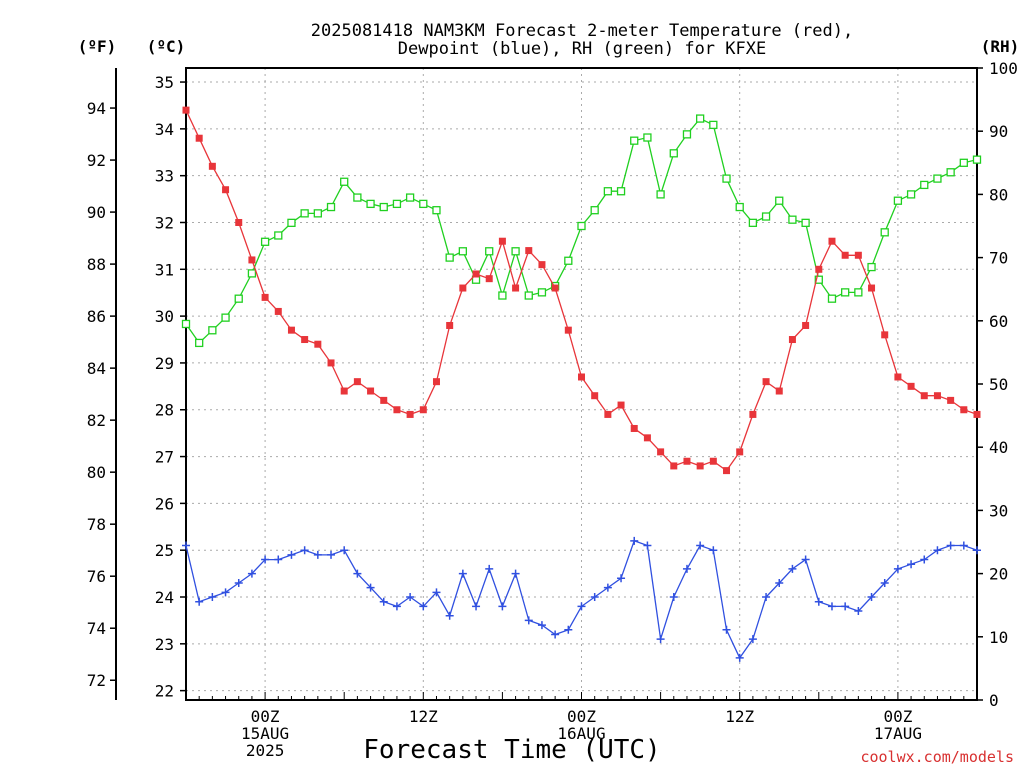 Image resolution: width=1024 pixels, height=768 pixels. What do you see at coordinates (96, 576) in the screenshot?
I see `fahrenheit-tick-label: 76` at bounding box center [96, 576].